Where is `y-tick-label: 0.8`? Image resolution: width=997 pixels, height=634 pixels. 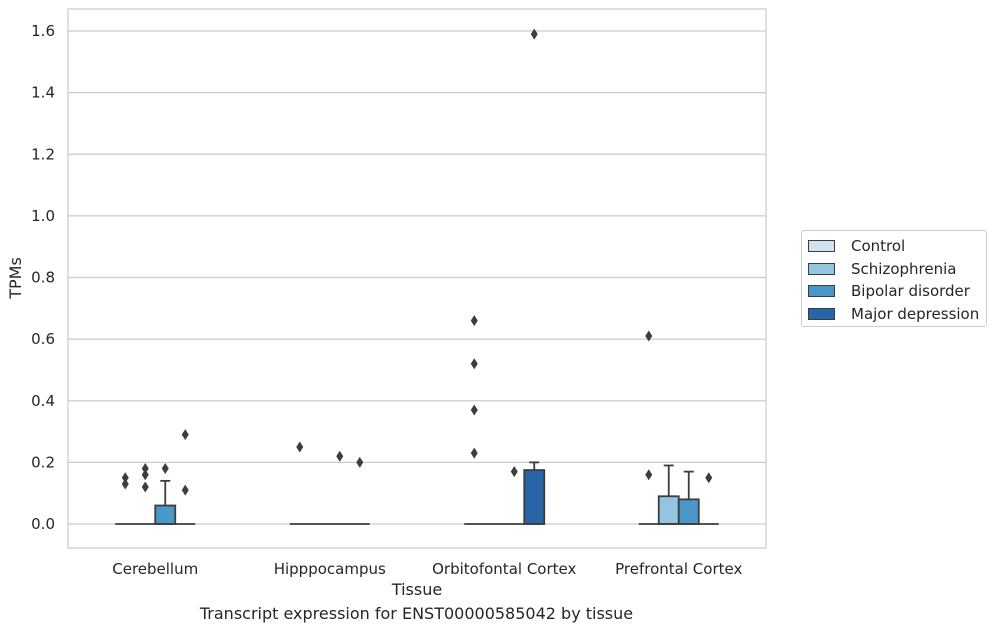 y-tick-label: 0.8 is located at coordinates (43, 278).